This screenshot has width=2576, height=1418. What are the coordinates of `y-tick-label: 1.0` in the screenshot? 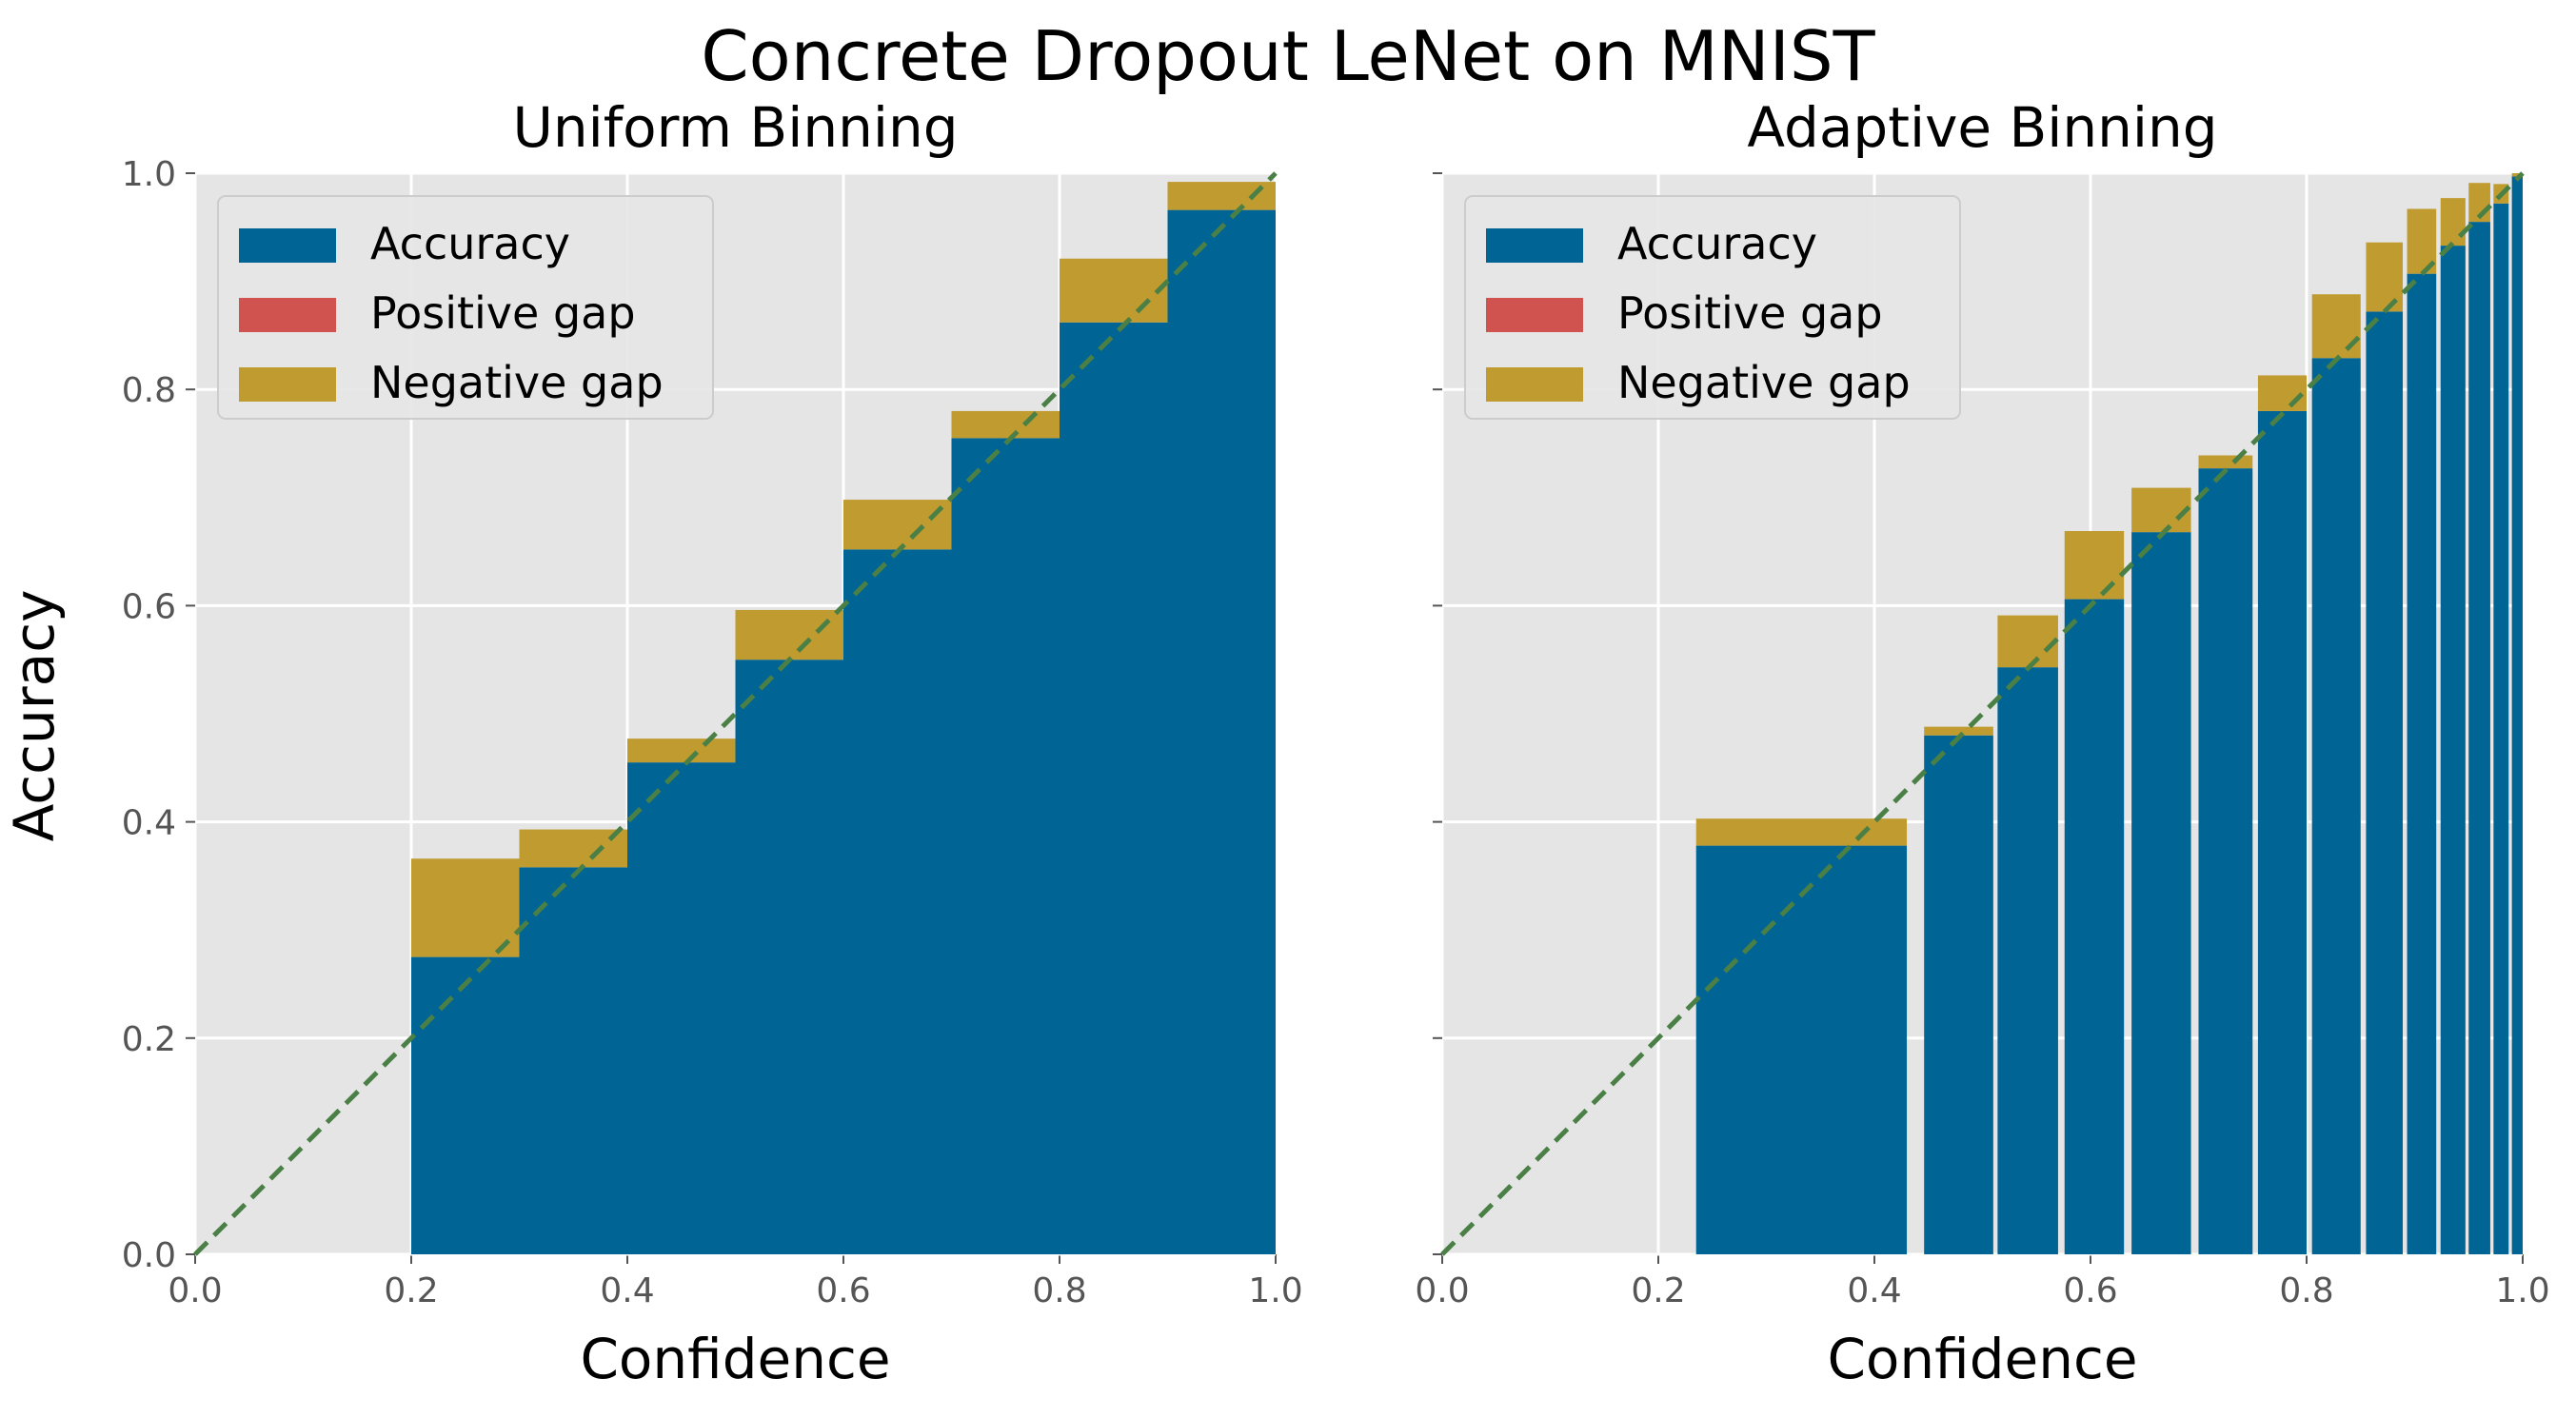 It's located at (149, 174).